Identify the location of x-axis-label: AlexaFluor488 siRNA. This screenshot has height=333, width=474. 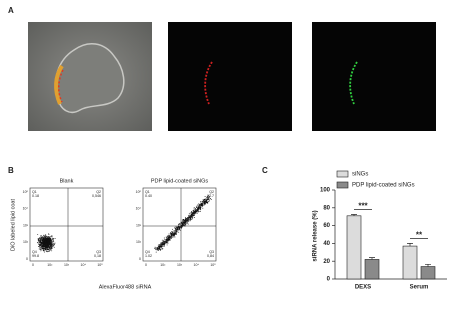
(125, 287).